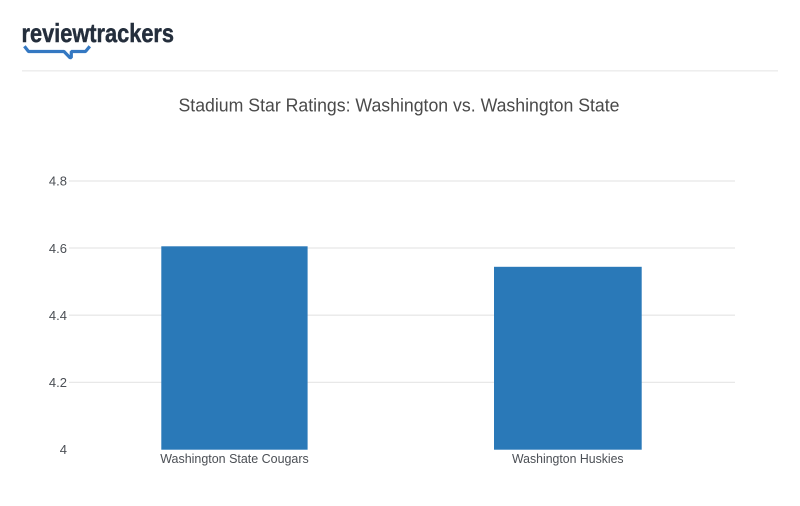  Describe the element at coordinates (98, 33) in the screenshot. I see `svg-text: reviewtrackers` at that location.